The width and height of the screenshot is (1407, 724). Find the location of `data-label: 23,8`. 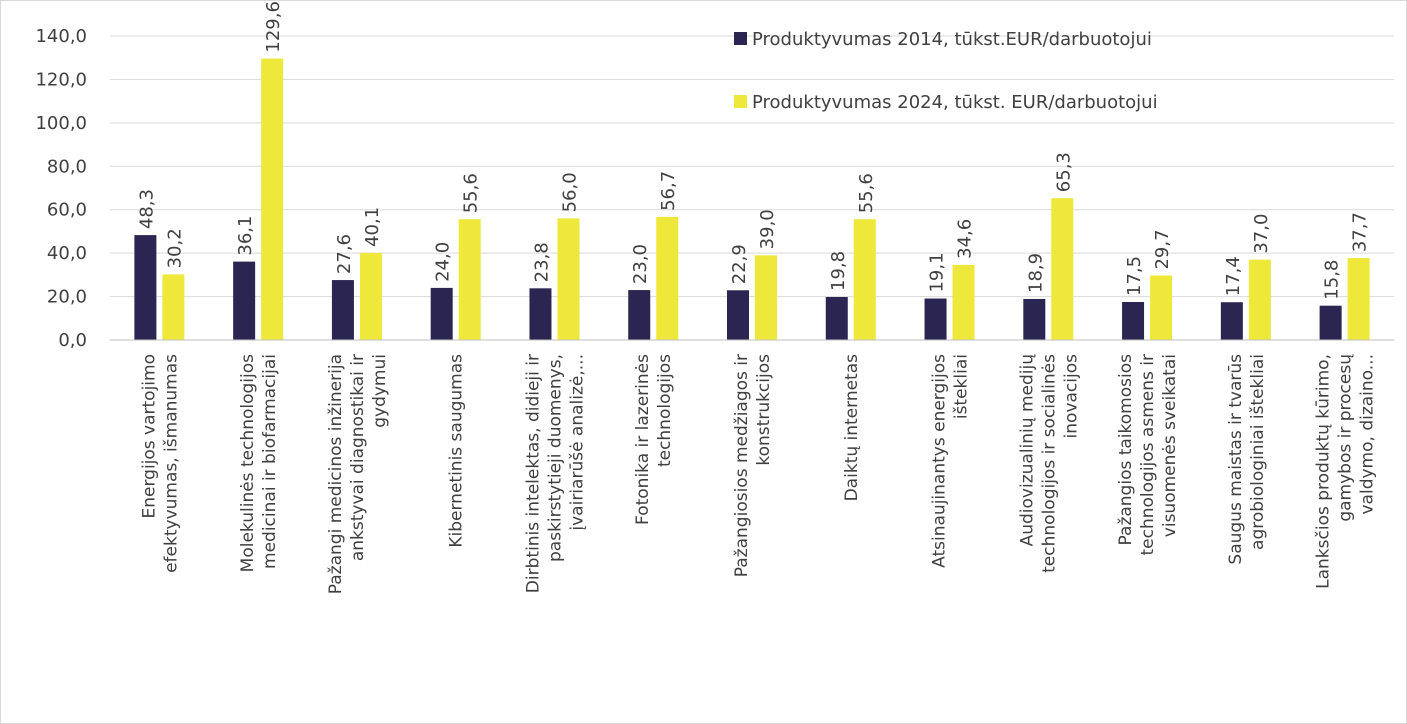

data-label: 23,8 is located at coordinates (541, 262).